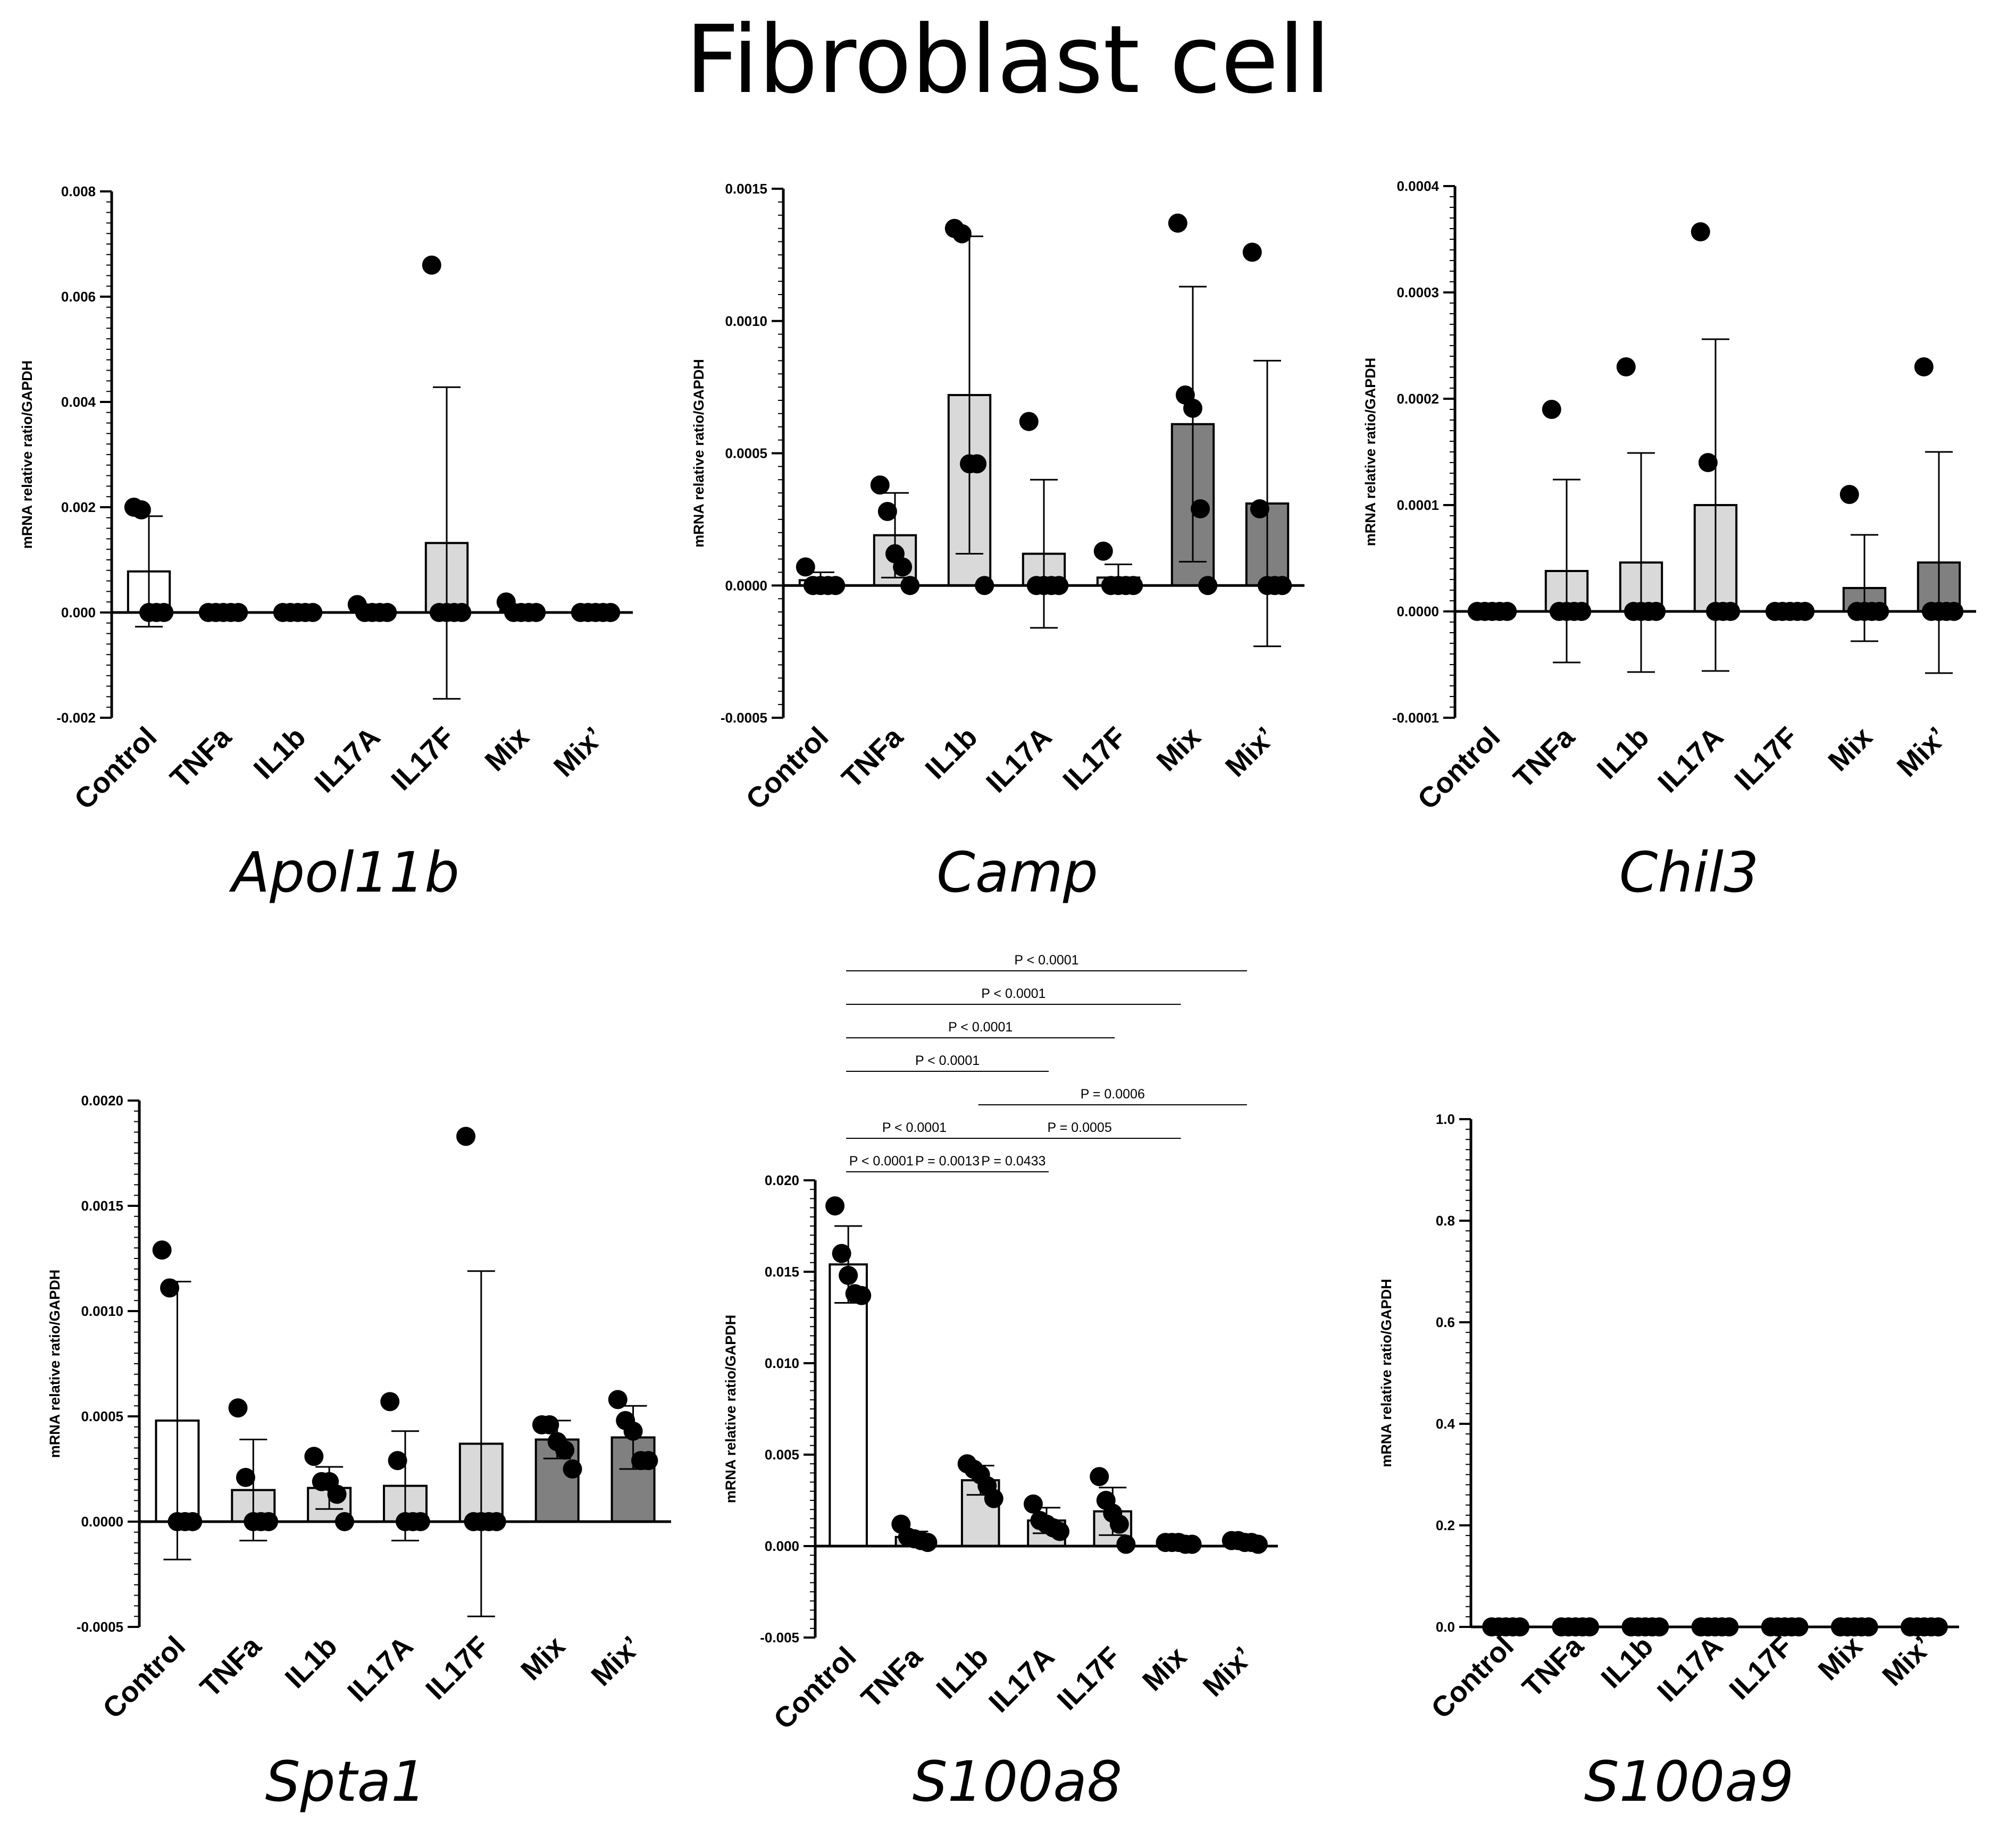 The image size is (2016, 1830). What do you see at coordinates (78, 612) in the screenshot?
I see `apol11b-y-tick-label: 0.000` at bounding box center [78, 612].